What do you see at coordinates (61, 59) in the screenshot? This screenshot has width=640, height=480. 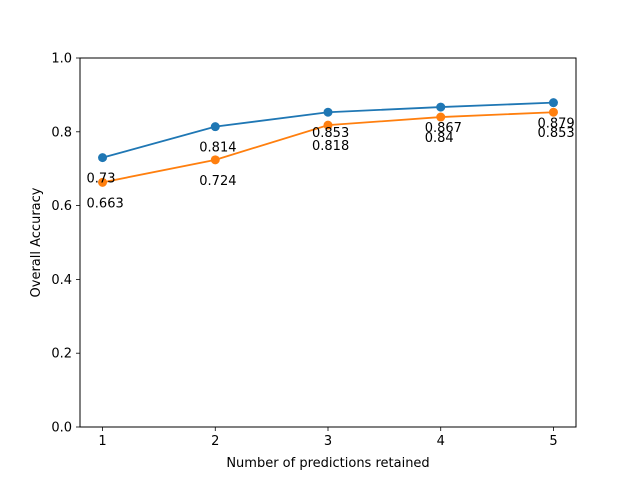 I see `y-tick-label: 1.0` at bounding box center [61, 59].